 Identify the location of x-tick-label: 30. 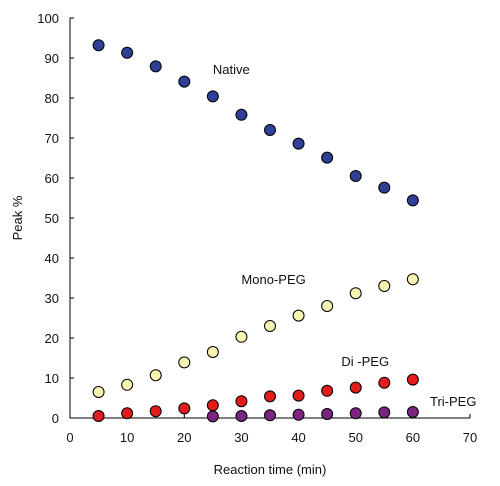
(241, 437).